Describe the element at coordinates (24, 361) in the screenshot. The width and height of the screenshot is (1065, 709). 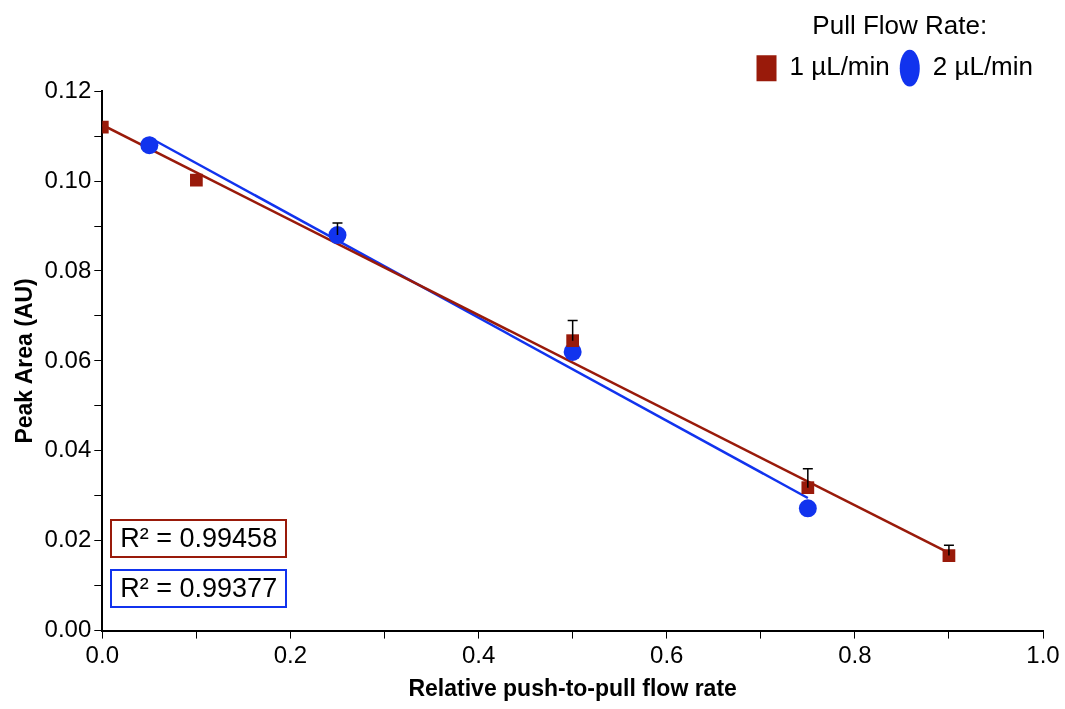
I see `y-axis-title: Peak Area (AU)` at that location.